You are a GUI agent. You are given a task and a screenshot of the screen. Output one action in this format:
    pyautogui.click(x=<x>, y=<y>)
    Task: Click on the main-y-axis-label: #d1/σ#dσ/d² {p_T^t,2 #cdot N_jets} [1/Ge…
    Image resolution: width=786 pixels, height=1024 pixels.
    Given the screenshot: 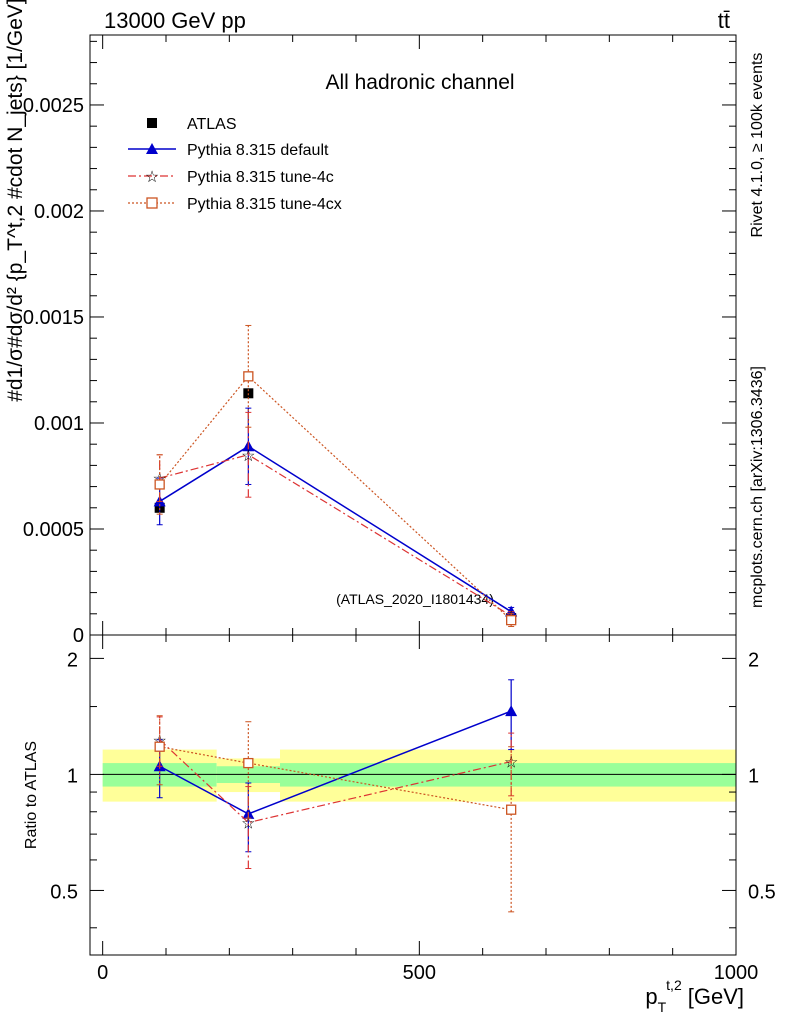 What is the action you would take?
    pyautogui.click(x=15, y=201)
    